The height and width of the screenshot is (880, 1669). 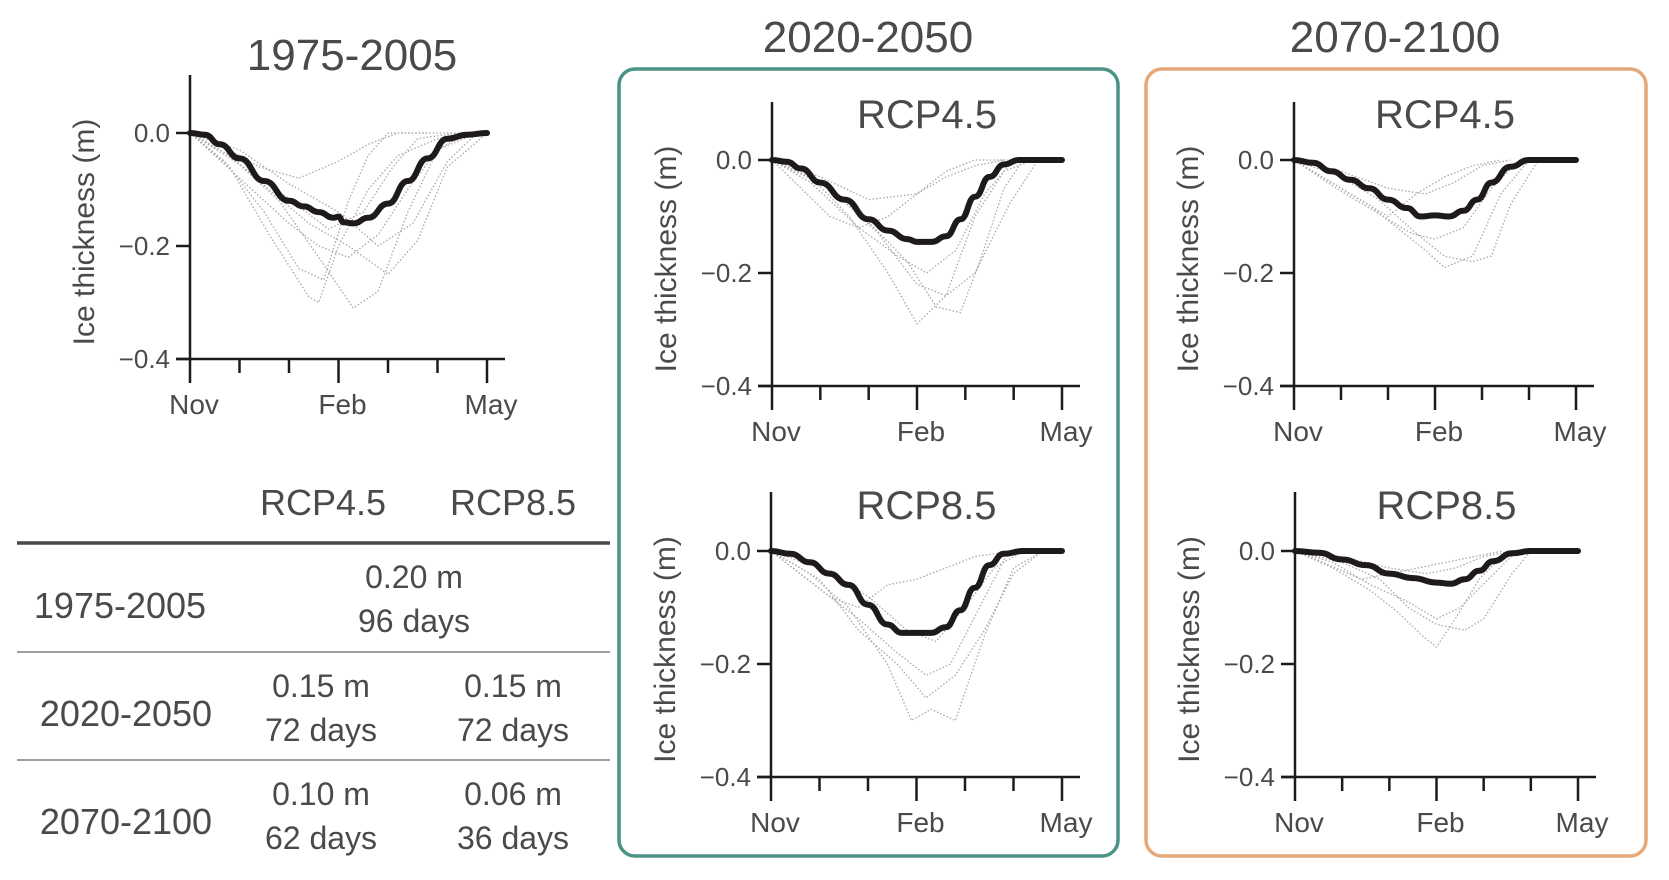 I want to click on table-cell-duration: 96 days, so click(x=414, y=621).